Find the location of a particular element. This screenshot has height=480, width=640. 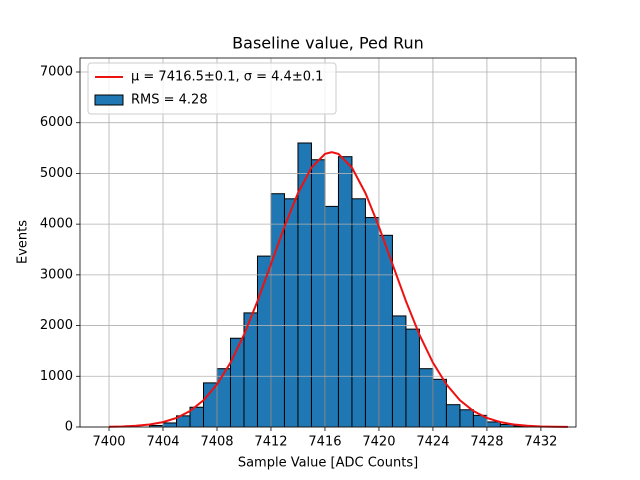

x-tick-label: 7424 is located at coordinates (432, 442).